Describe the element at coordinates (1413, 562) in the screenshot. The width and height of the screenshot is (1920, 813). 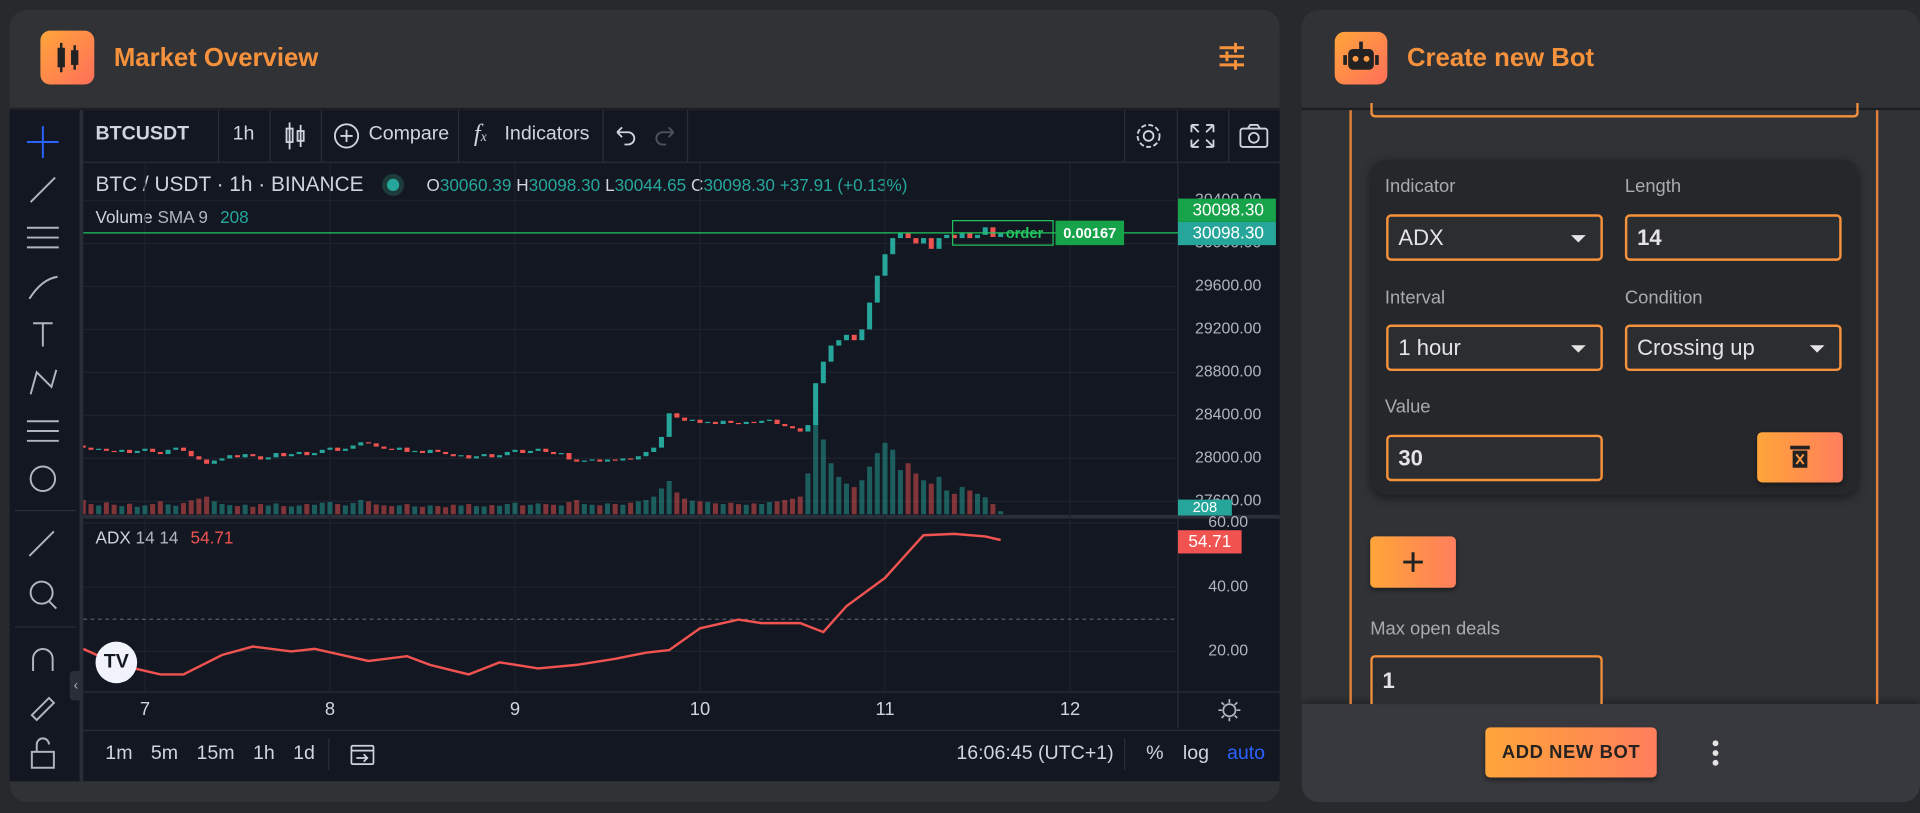
I see `add-condition` at that location.